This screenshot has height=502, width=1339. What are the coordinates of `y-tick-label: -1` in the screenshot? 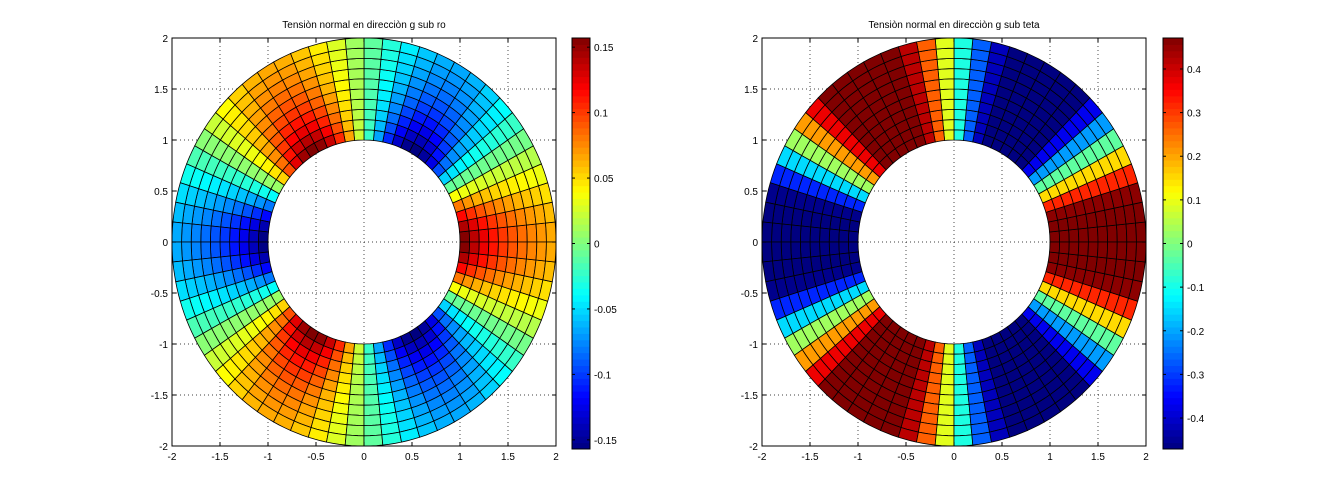 It's located at (753, 345).